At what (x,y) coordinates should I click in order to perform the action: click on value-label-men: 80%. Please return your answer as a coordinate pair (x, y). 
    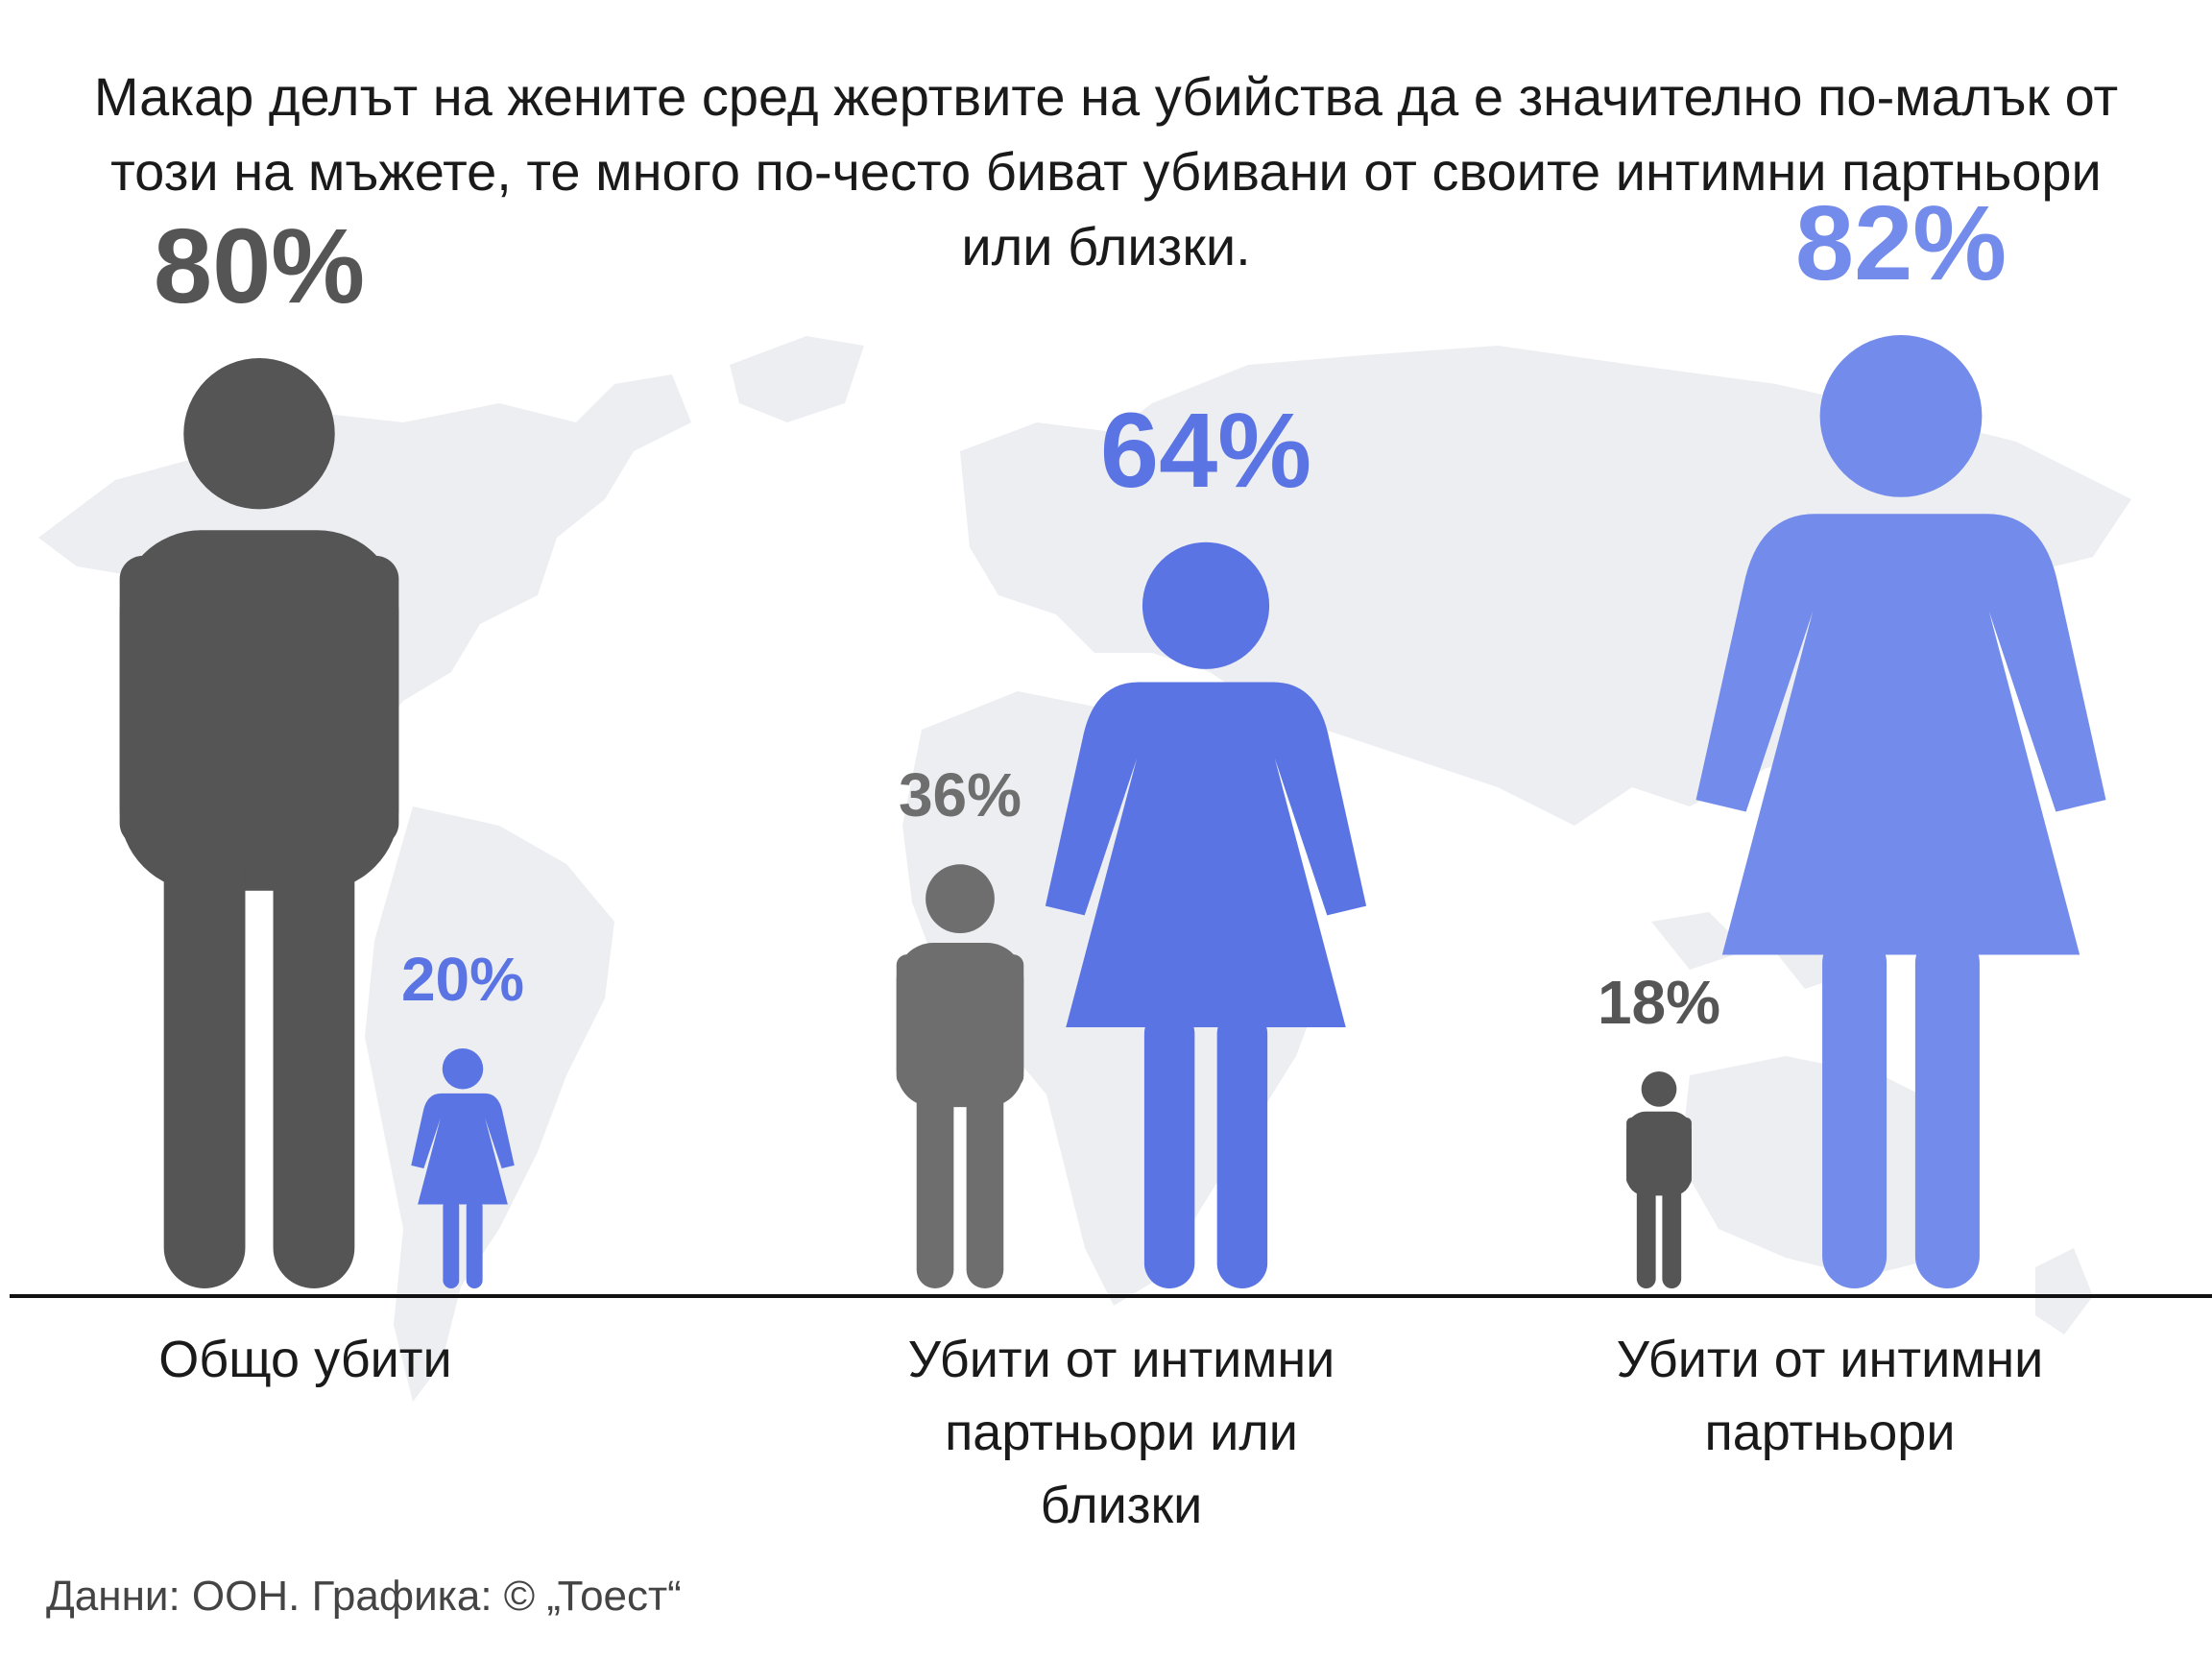
    Looking at the image, I should click on (259, 265).